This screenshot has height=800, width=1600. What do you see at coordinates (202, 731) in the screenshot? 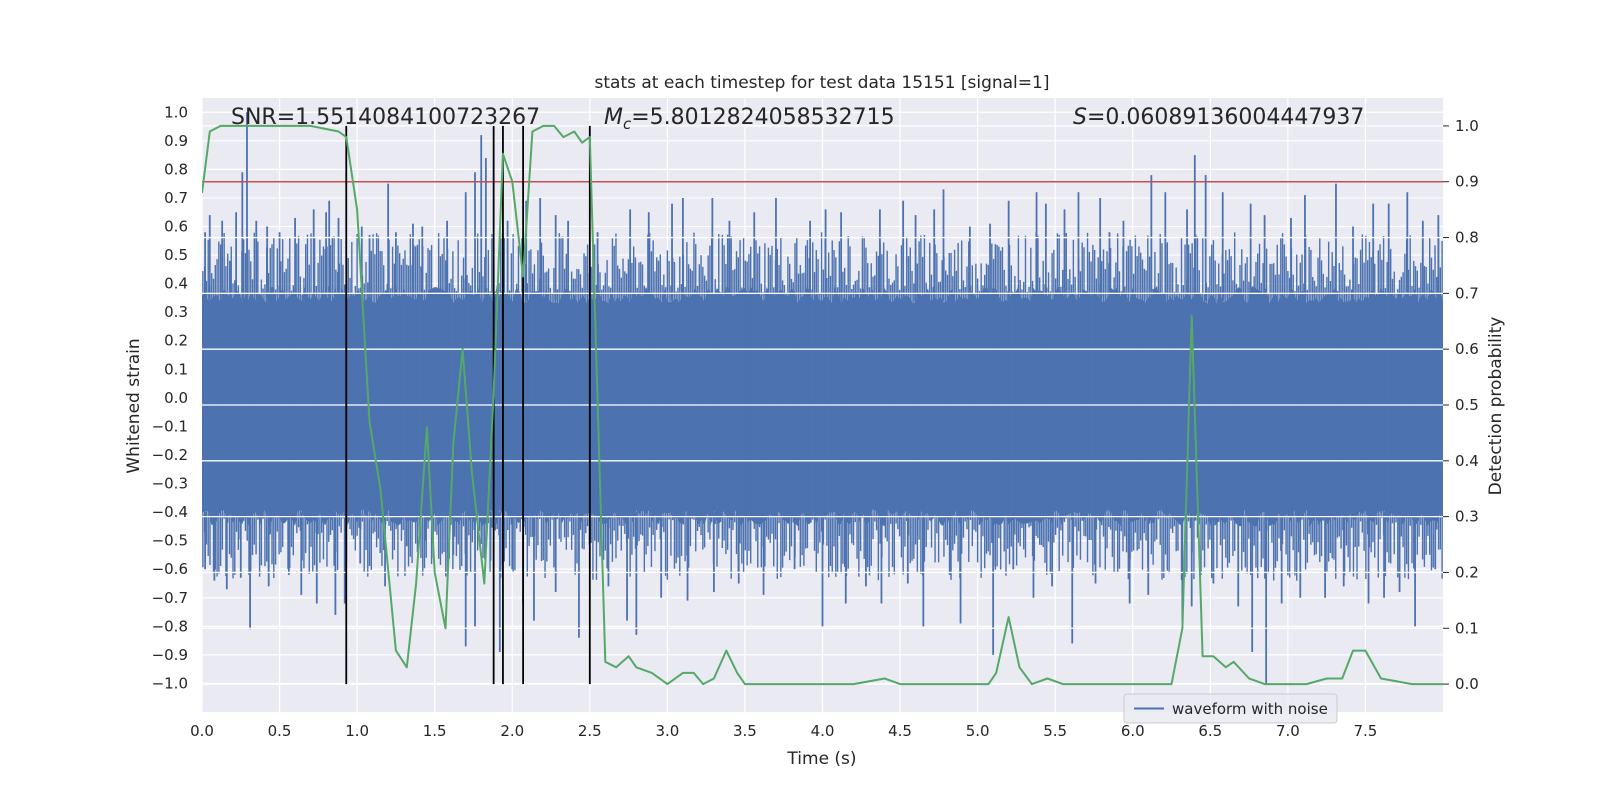
I see `x-tick-label-0: 0.0` at bounding box center [202, 731].